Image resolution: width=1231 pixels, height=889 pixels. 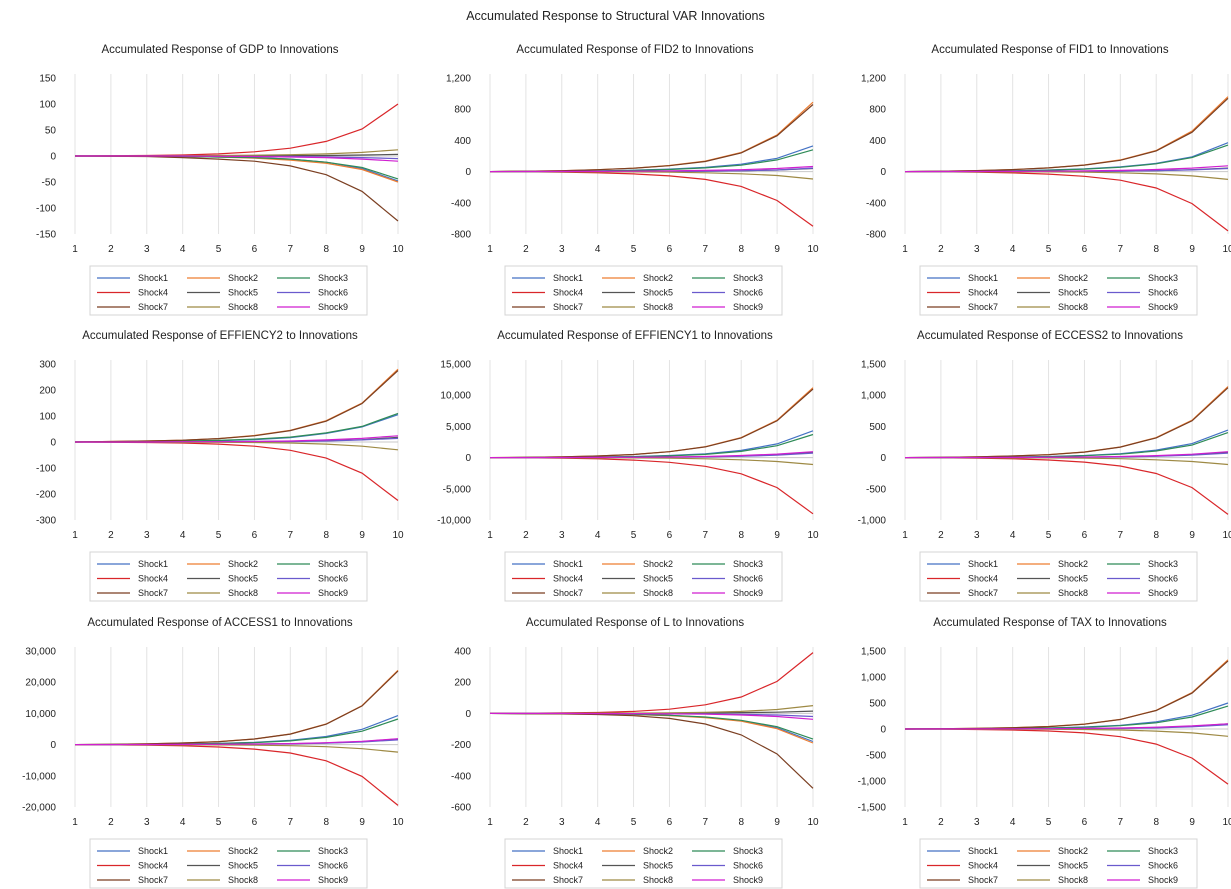 I want to click on y-tick-label: -20,000, so click(x=39, y=808).